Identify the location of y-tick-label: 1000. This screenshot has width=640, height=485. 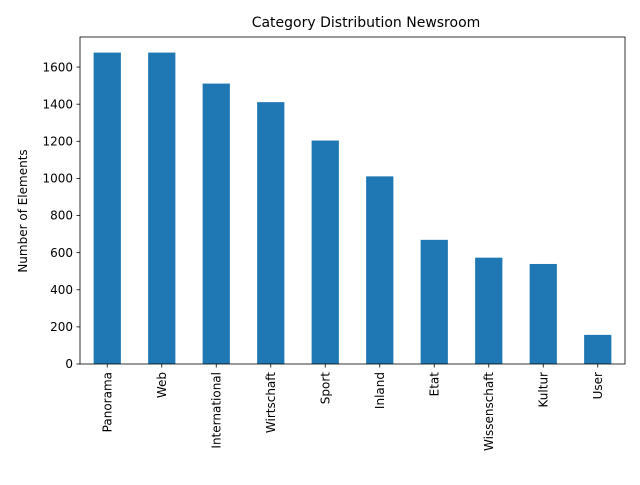
(57, 179).